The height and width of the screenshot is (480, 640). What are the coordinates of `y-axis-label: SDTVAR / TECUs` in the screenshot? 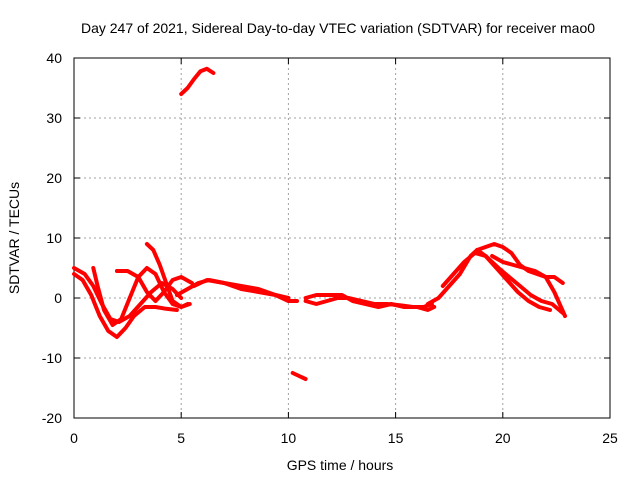 It's located at (14, 238).